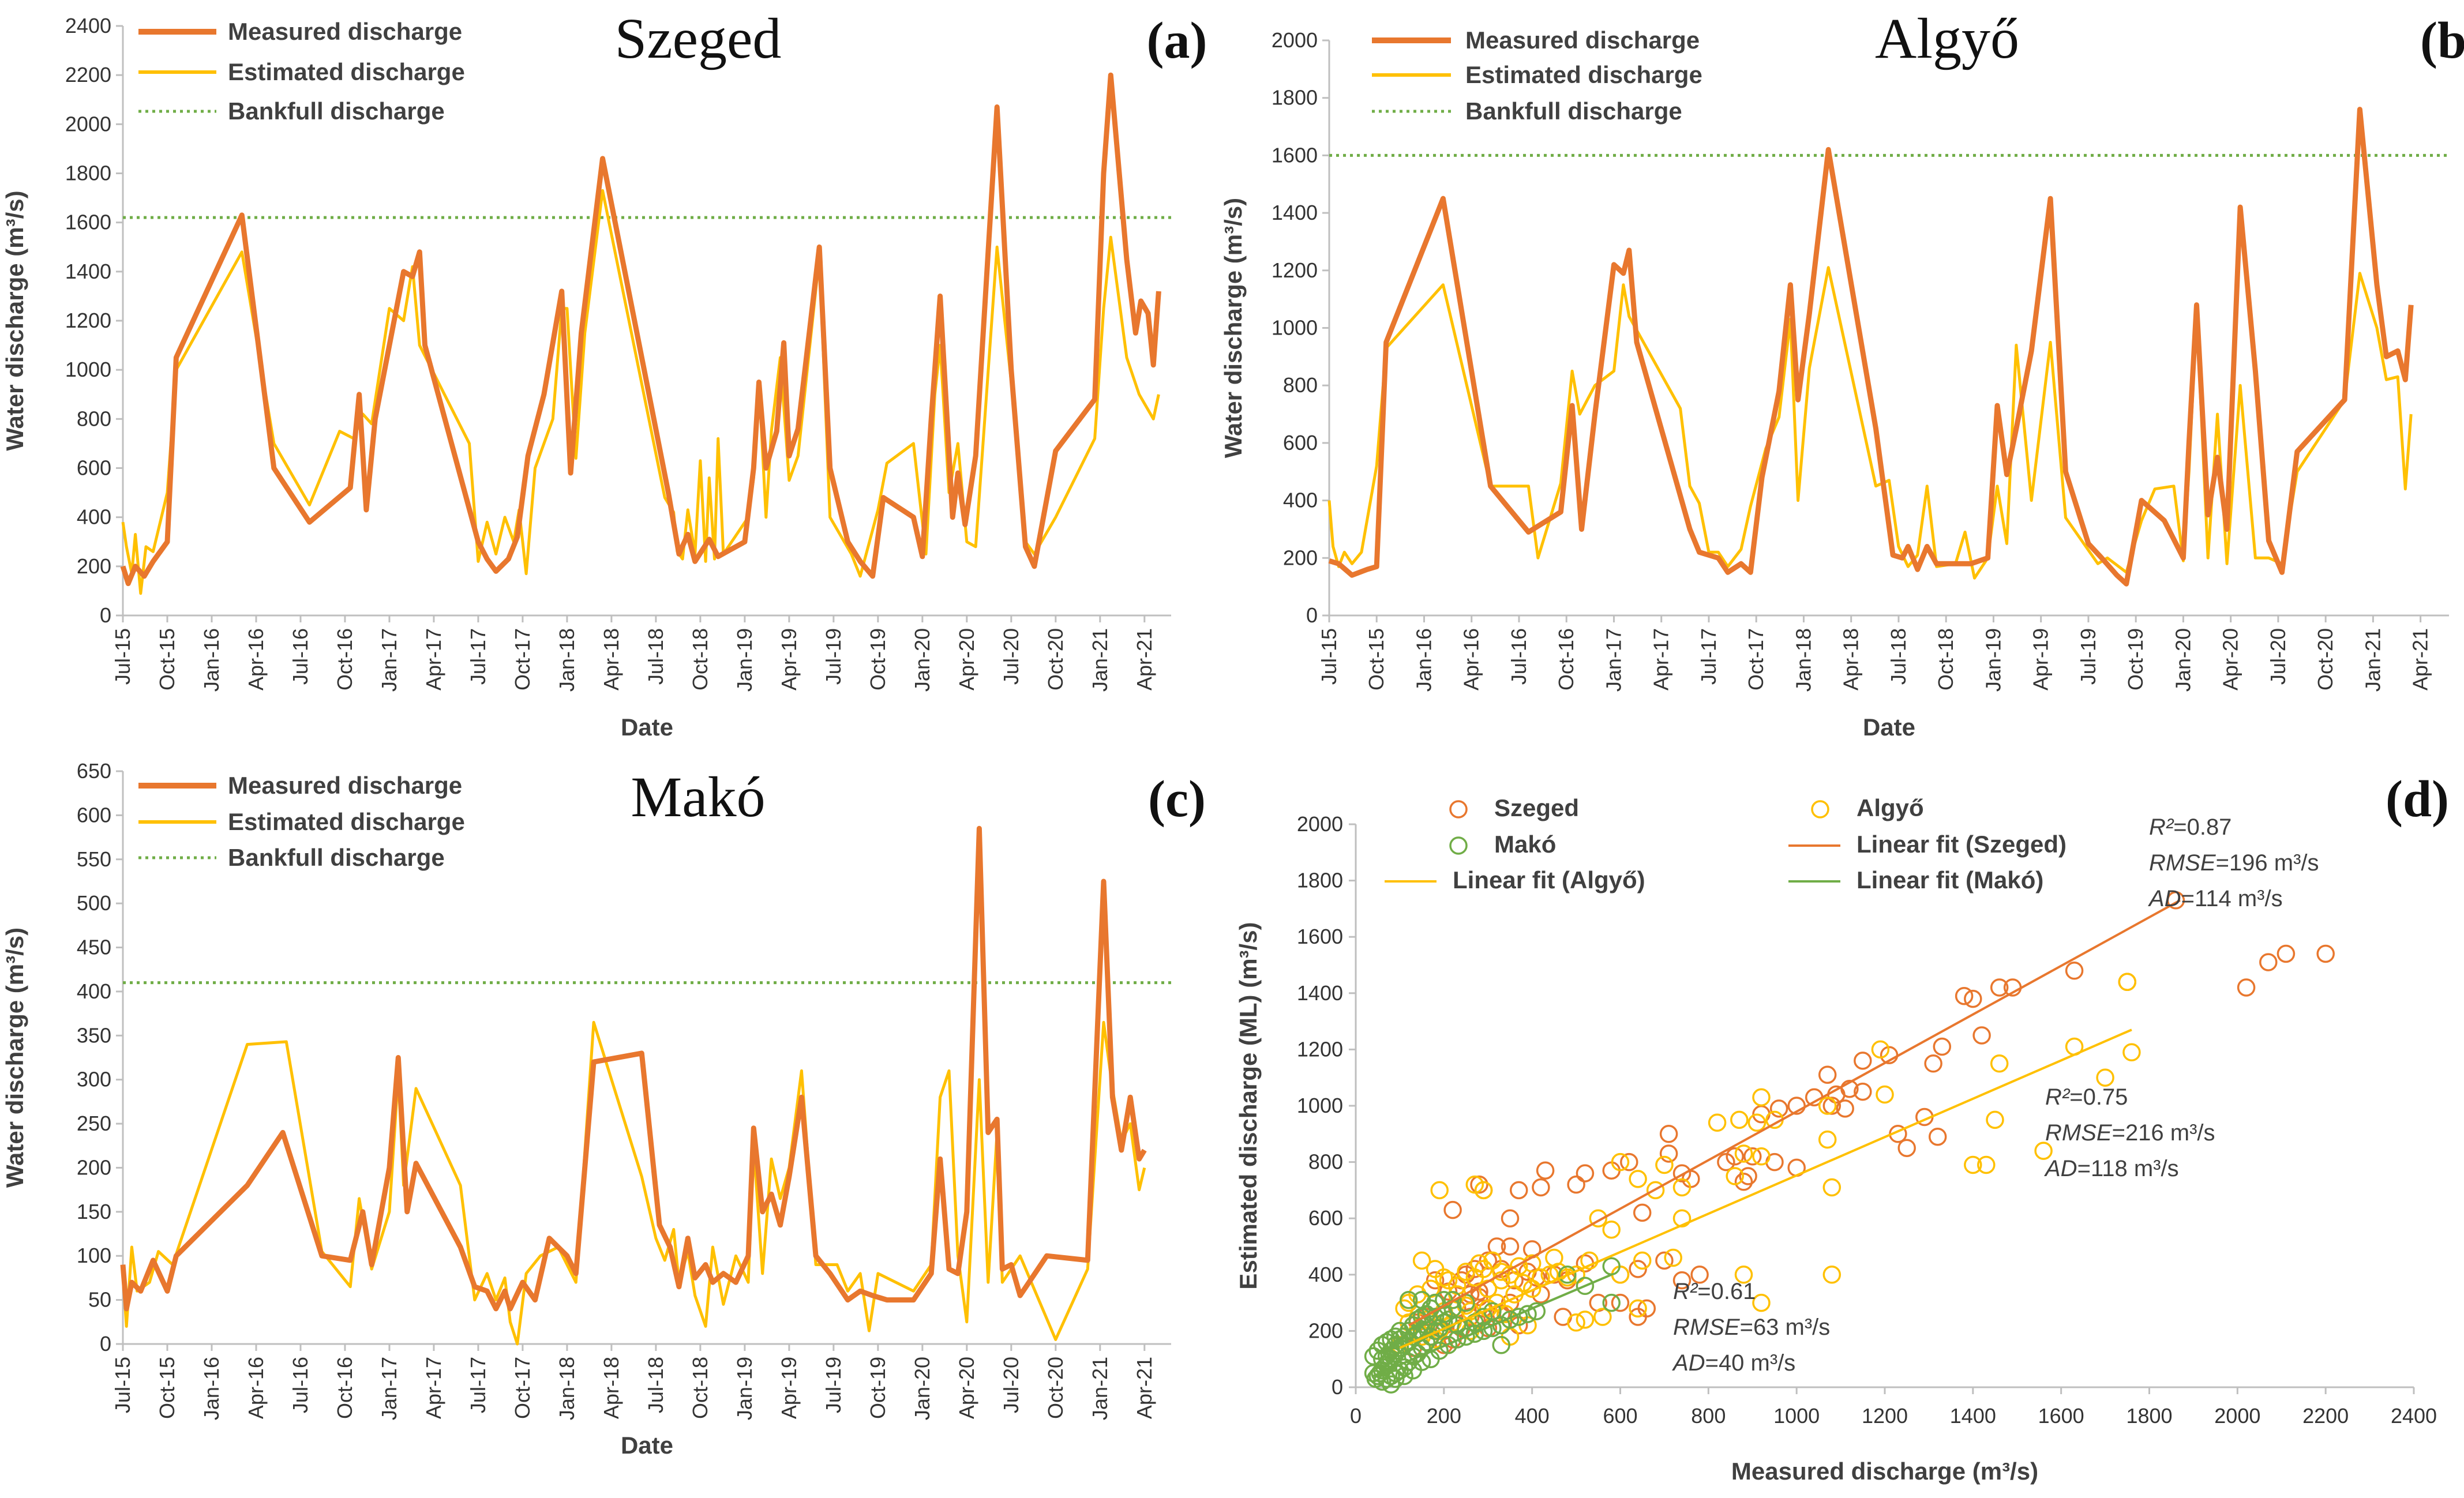 This screenshot has width=2464, height=1498. What do you see at coordinates (88, 124) in the screenshot?
I see `y-tick-label: 2000` at bounding box center [88, 124].